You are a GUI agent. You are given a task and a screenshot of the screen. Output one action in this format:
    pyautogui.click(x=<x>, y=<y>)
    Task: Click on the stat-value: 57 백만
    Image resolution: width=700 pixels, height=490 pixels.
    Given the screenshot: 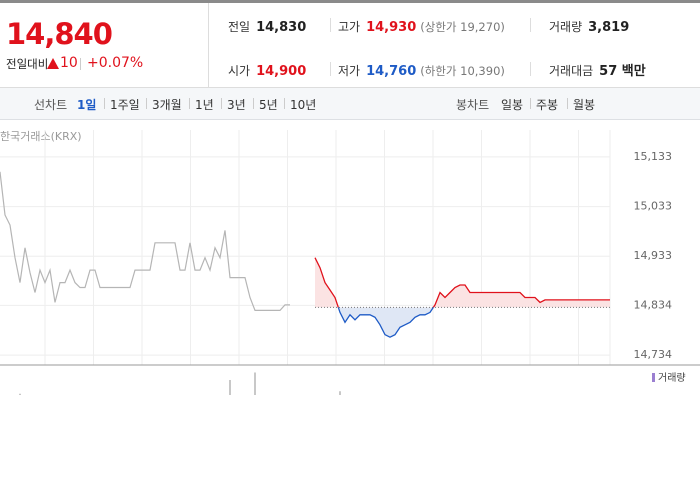 What is the action you would take?
    pyautogui.click(x=622, y=71)
    